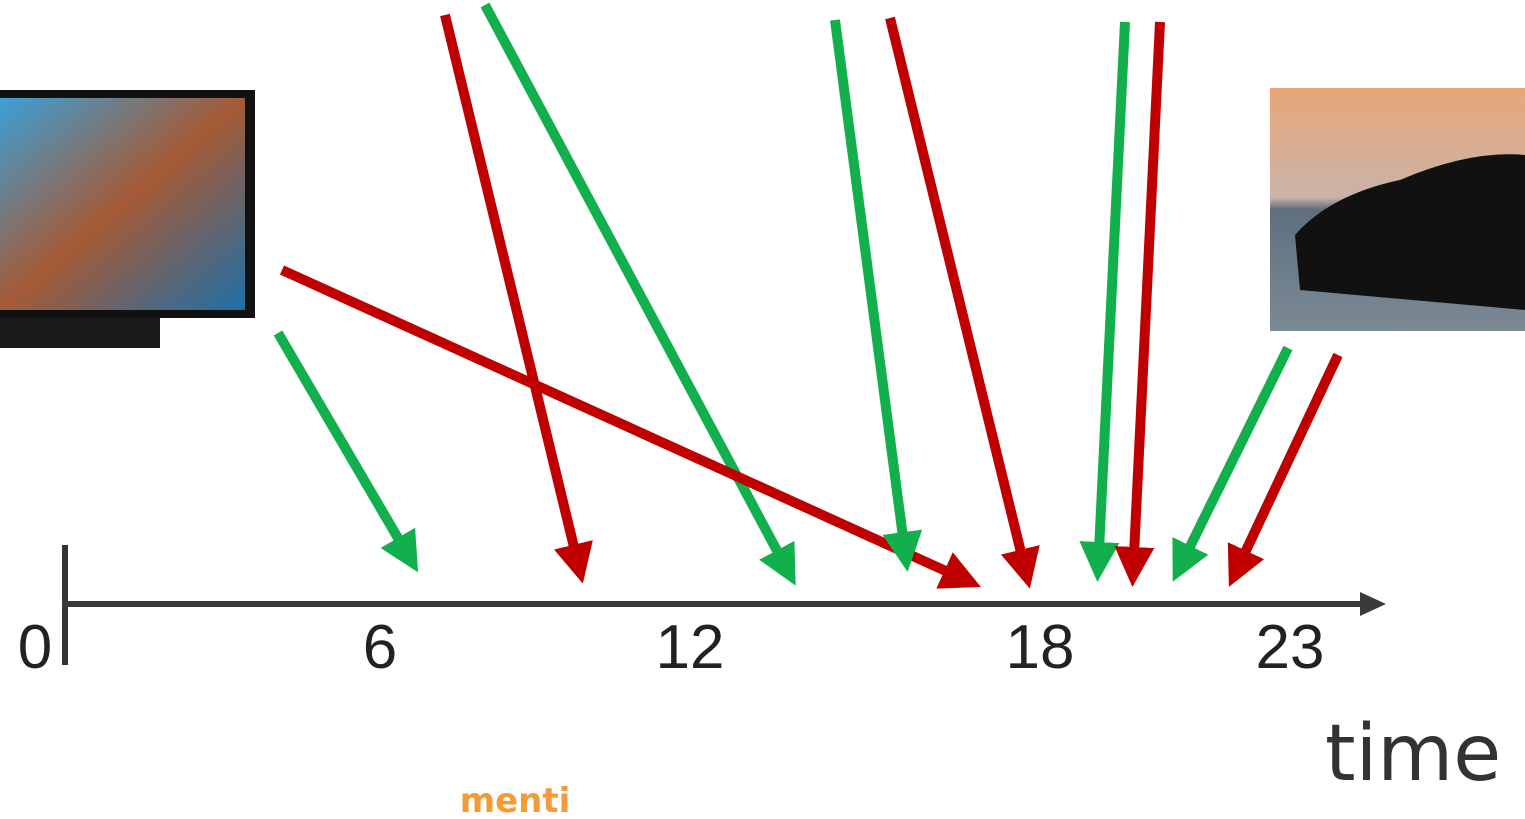 The height and width of the screenshot is (819, 1525). I want to click on tick-label: 0, so click(35, 647).